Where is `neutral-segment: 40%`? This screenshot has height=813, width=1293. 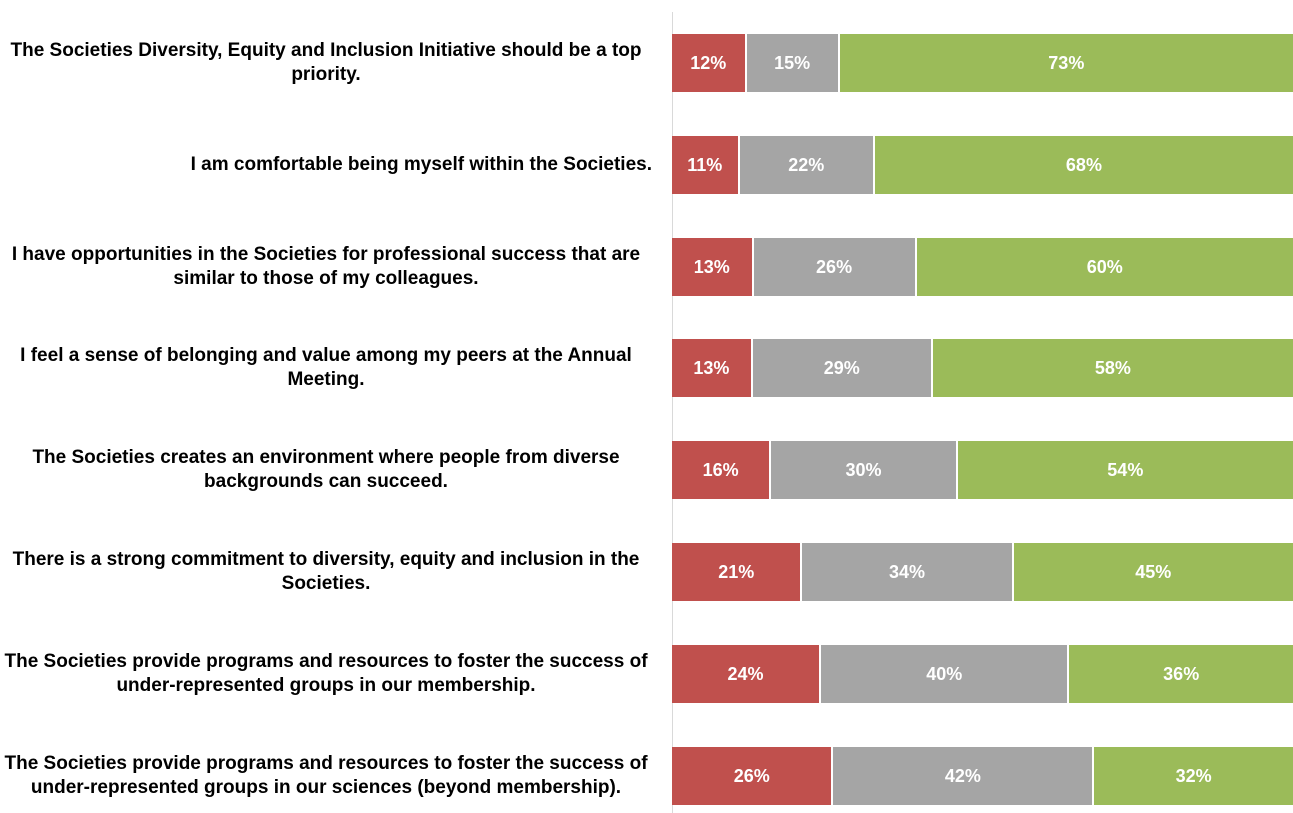
neutral-segment: 40% is located at coordinates (945, 674).